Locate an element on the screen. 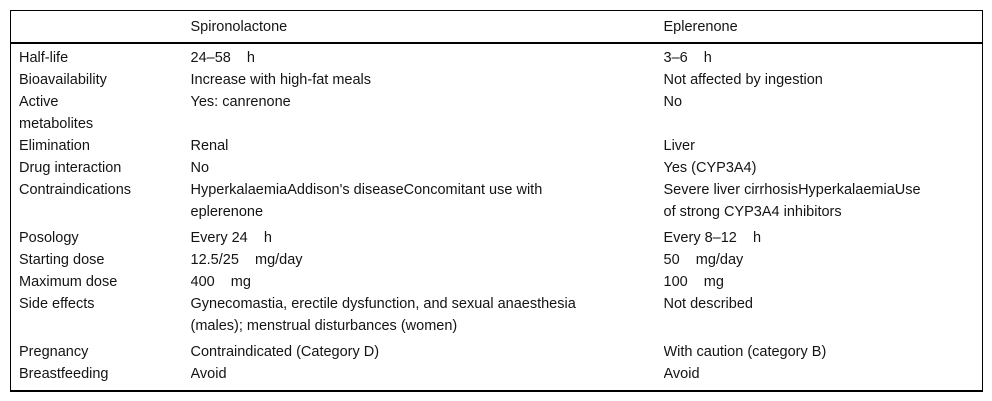 The image size is (992, 401). row-label: Maximum dose is located at coordinates (68, 282).